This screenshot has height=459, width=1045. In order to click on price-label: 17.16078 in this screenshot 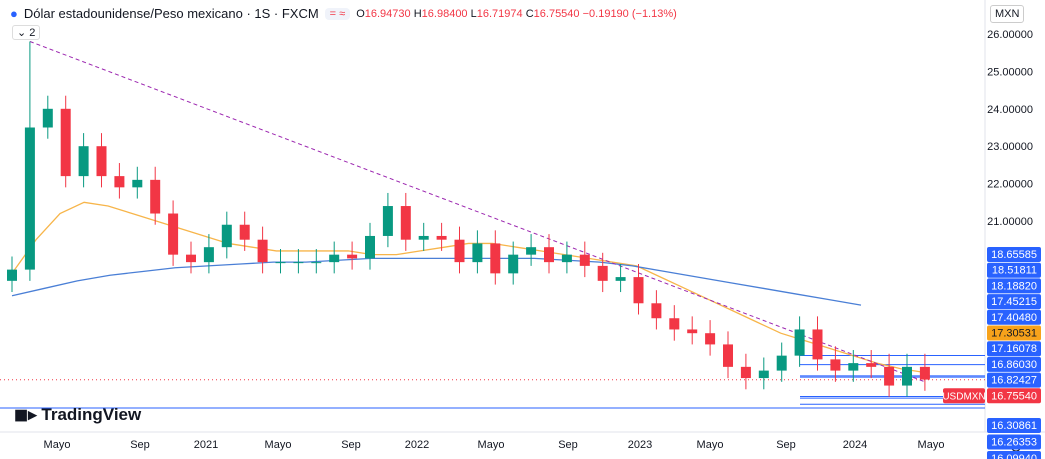, I will do `click(1014, 349)`.